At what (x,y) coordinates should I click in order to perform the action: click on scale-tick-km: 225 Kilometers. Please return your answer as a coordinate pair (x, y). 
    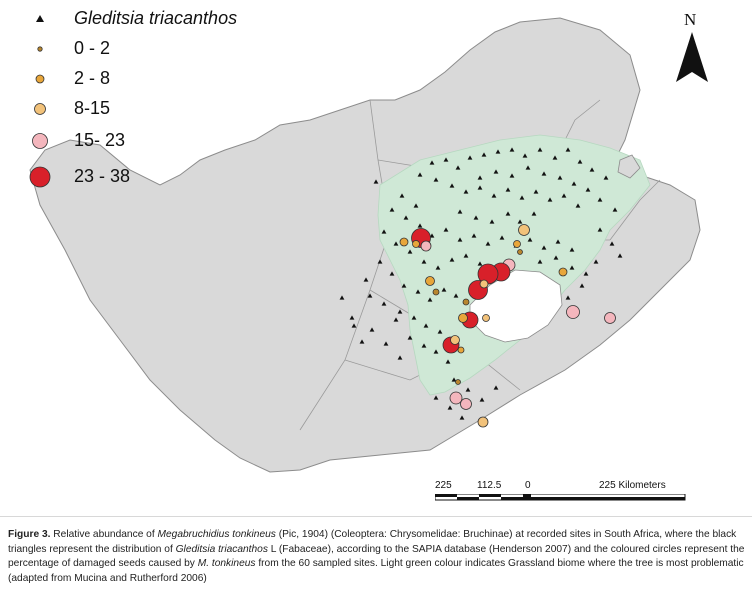
    Looking at the image, I should click on (632, 485).